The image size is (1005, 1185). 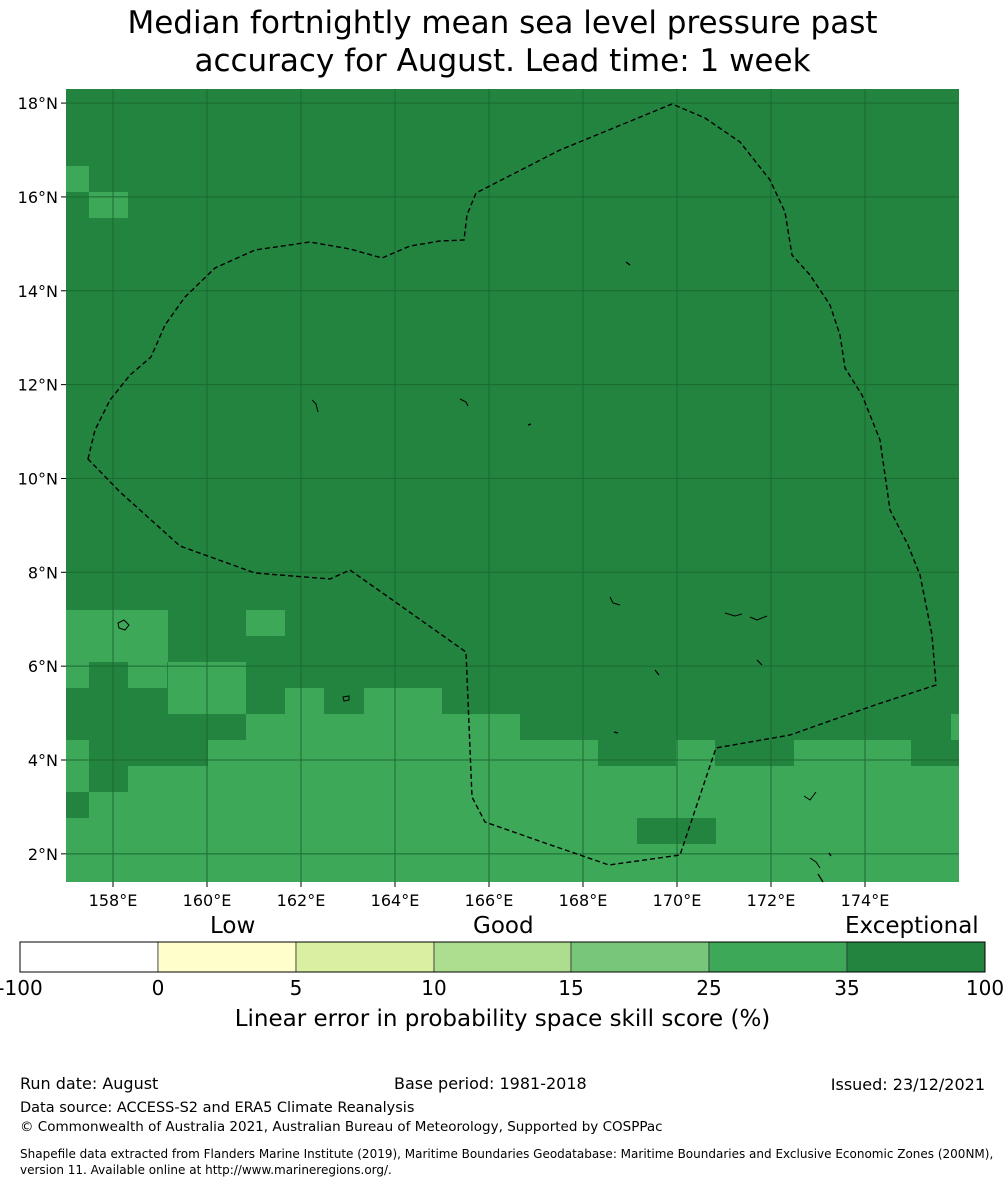 I want to click on lon-tick-label: 164°E, so click(x=395, y=900).